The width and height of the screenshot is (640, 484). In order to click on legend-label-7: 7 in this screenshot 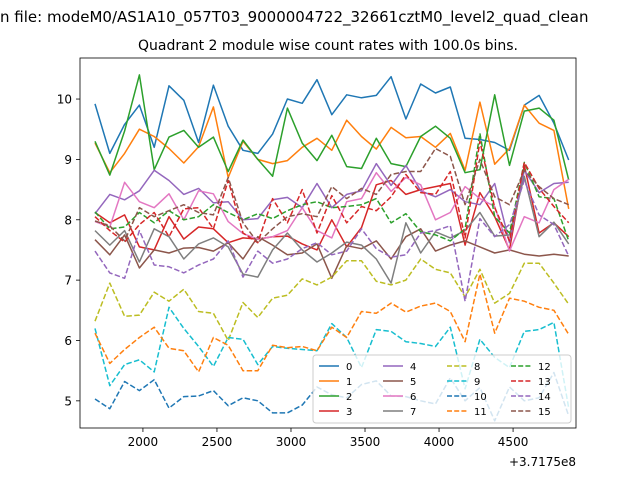, I will do `click(413, 412)`.